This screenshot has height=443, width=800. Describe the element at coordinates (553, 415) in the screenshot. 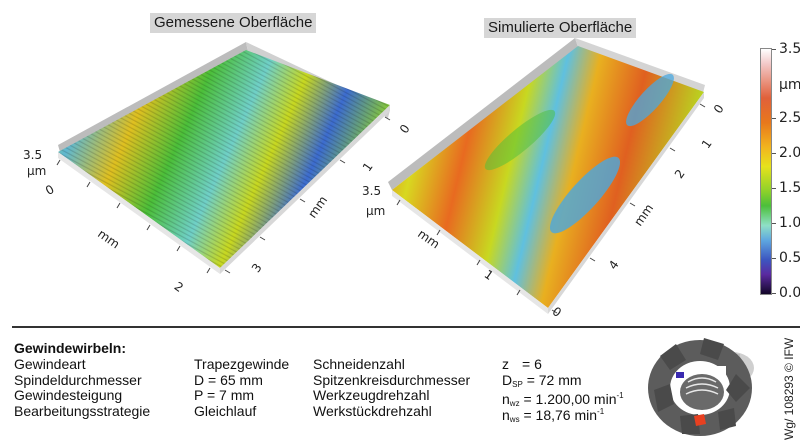

I see `formula-nws: nws = 18,76 min-1` at that location.